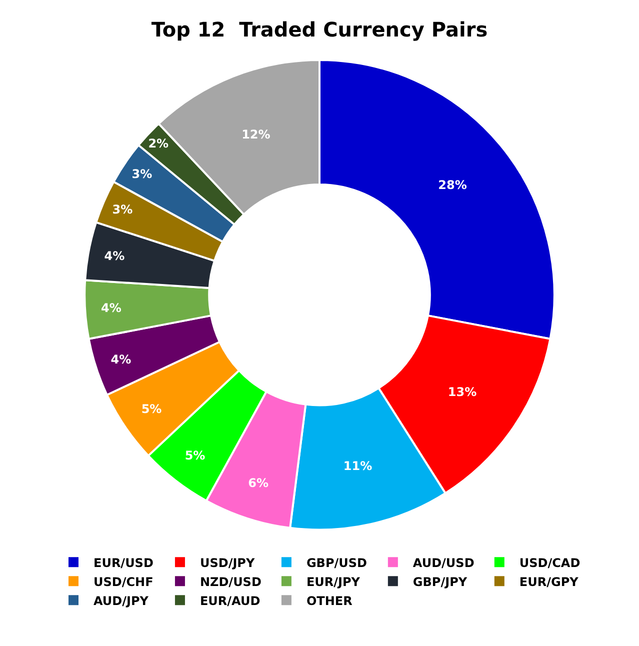 This screenshot has height=646, width=639. I want to click on legend-label: EUR/GPY, so click(549, 581).